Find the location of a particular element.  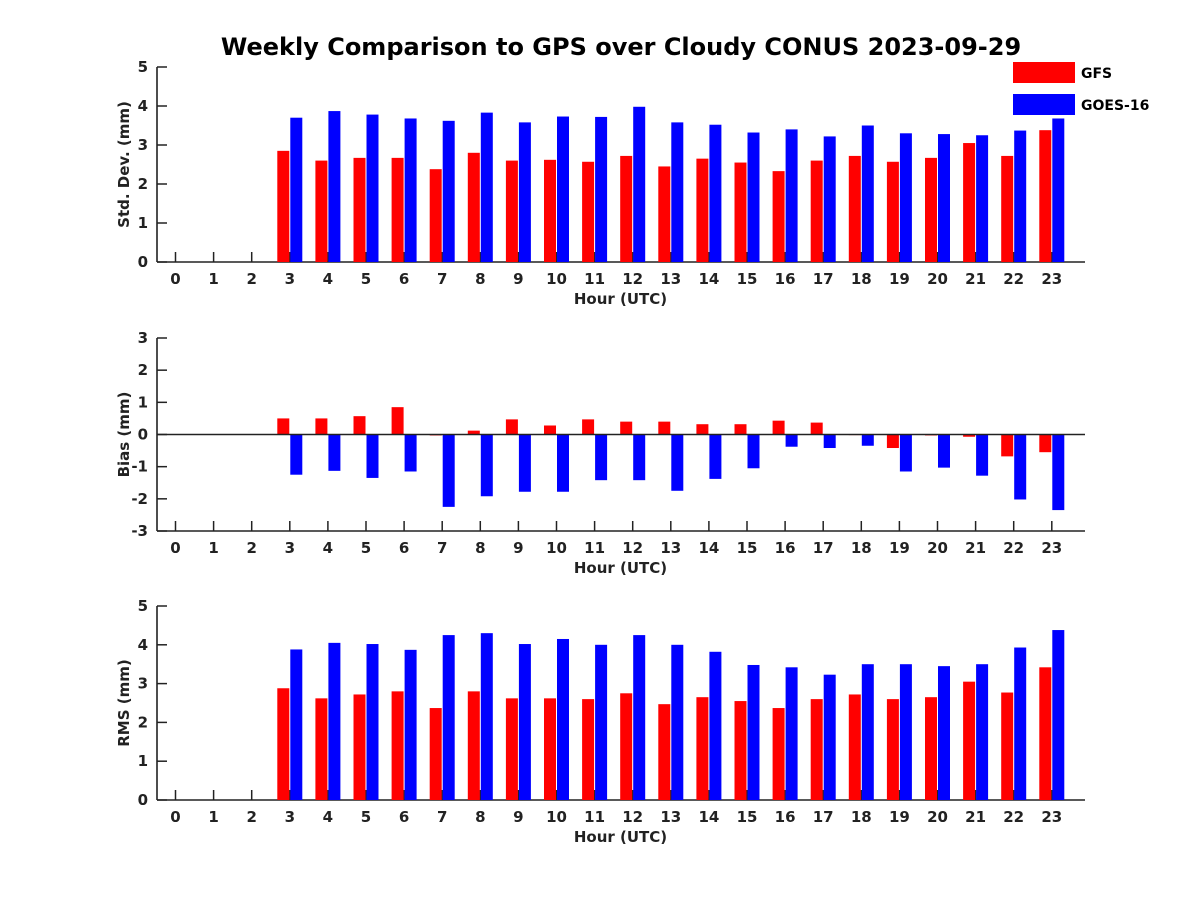

legend-label-gfs: GFS is located at coordinates (1096, 74).